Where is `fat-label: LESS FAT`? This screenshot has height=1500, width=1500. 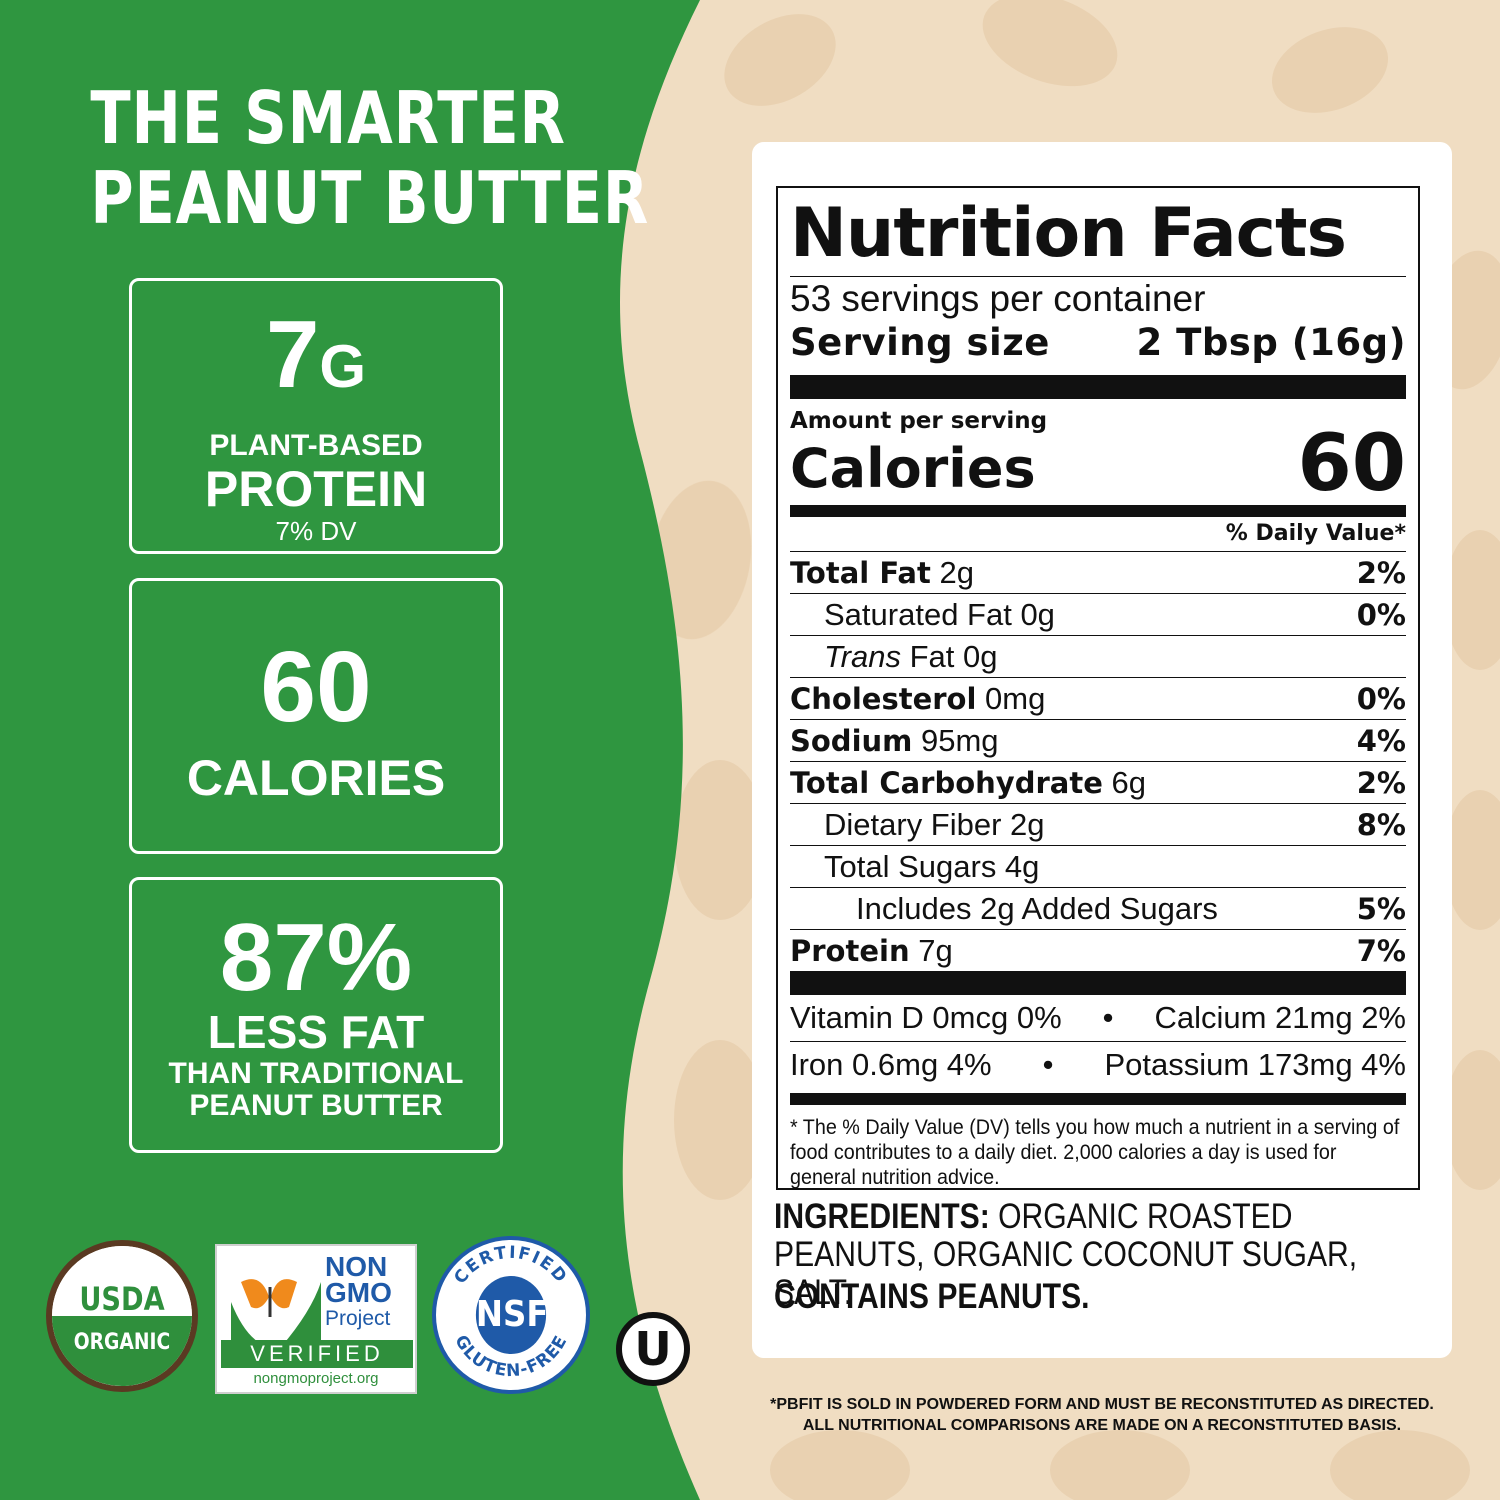
fat-label: LESS FAT is located at coordinates (316, 1032).